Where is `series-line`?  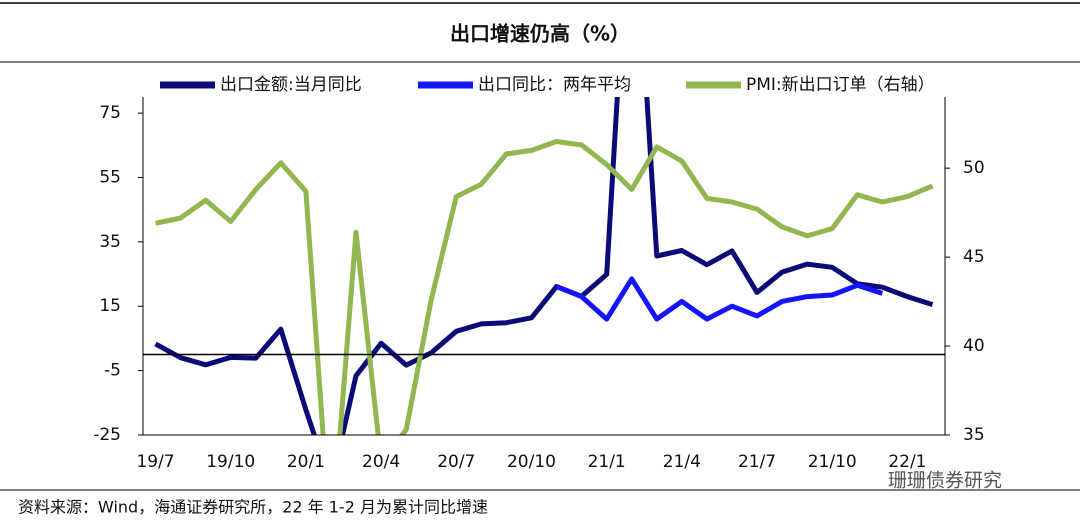 series-line is located at coordinates (719, 299).